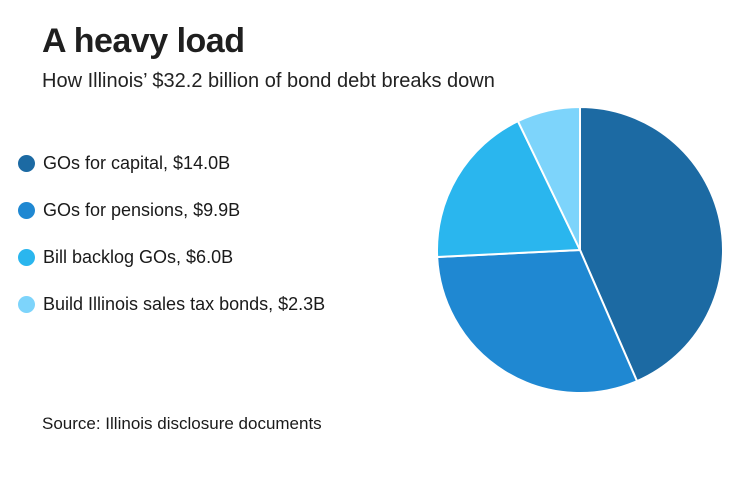 Image resolution: width=740 pixels, height=482 pixels. I want to click on legend-item-bill-backlog: Bill backlog GOs, $6.0B, so click(171, 257).